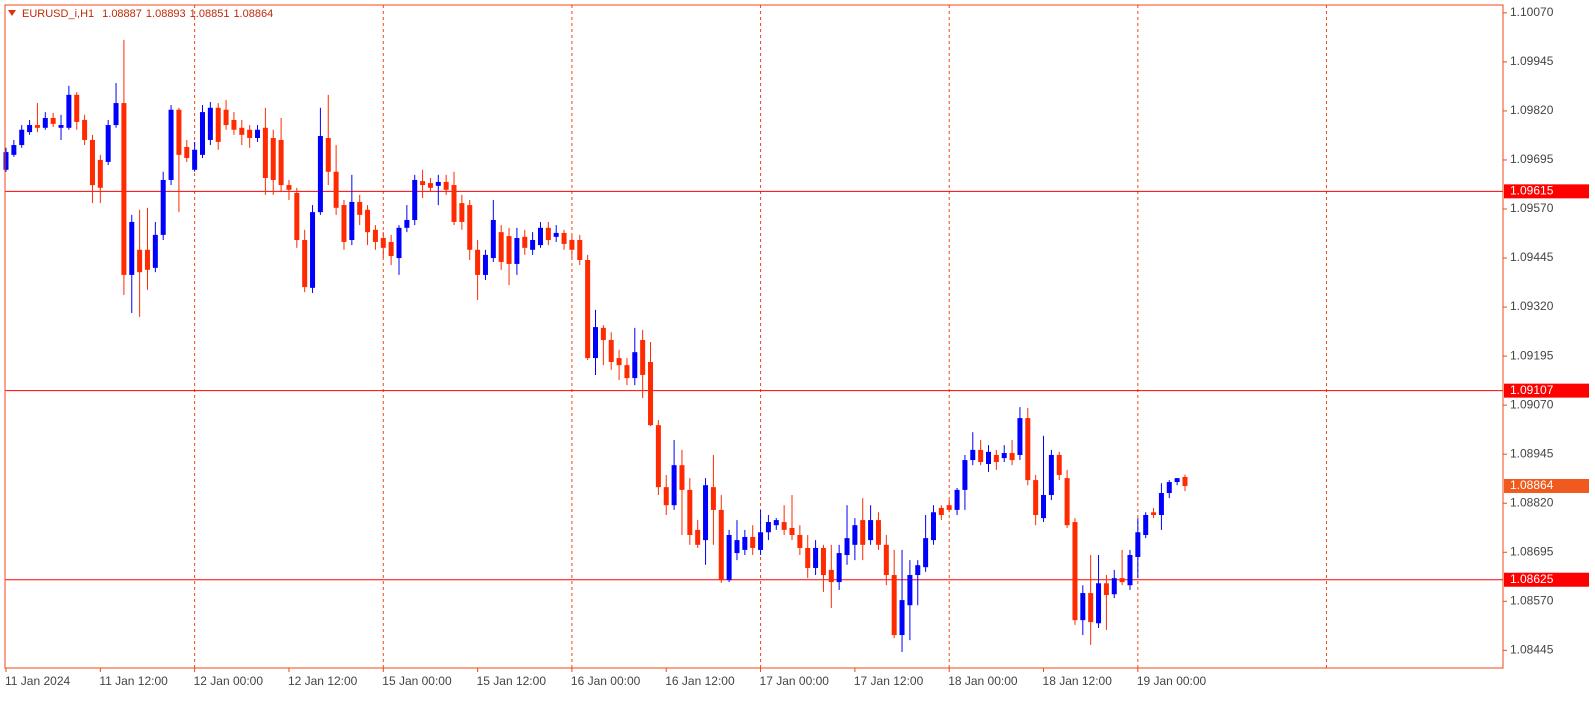 This screenshot has width=1595, height=708. What do you see at coordinates (1532, 579) in the screenshot?
I see `level-label: 1.08625` at bounding box center [1532, 579].